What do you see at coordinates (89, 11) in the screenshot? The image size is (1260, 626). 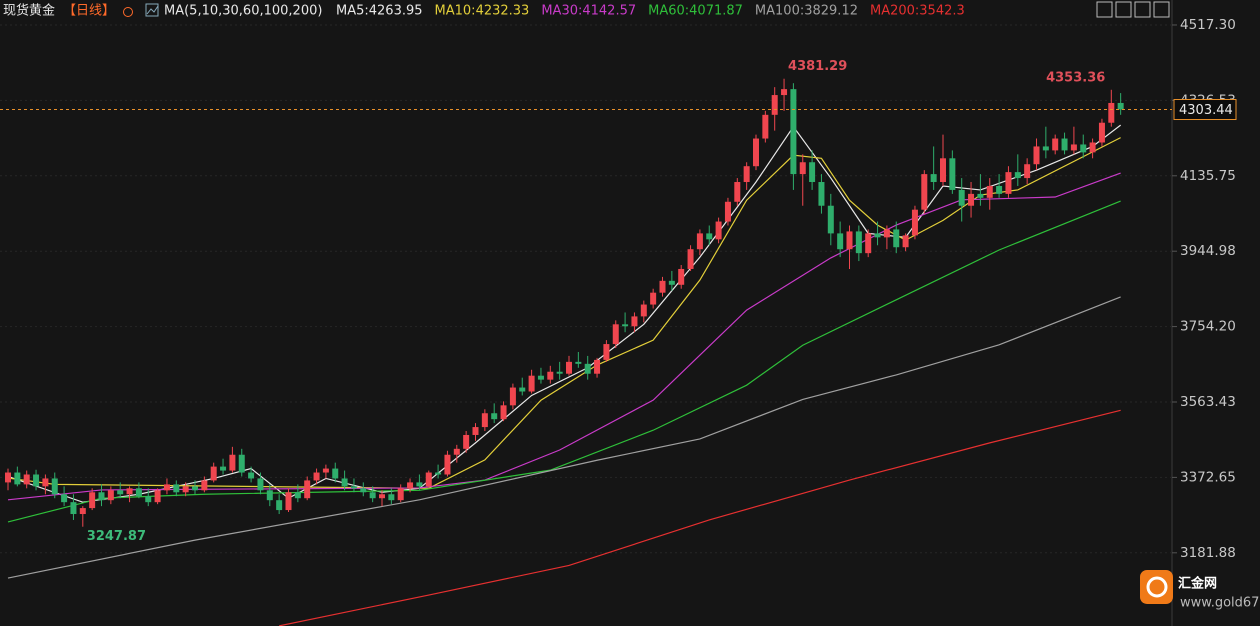 I see `period: 【日线】` at bounding box center [89, 11].